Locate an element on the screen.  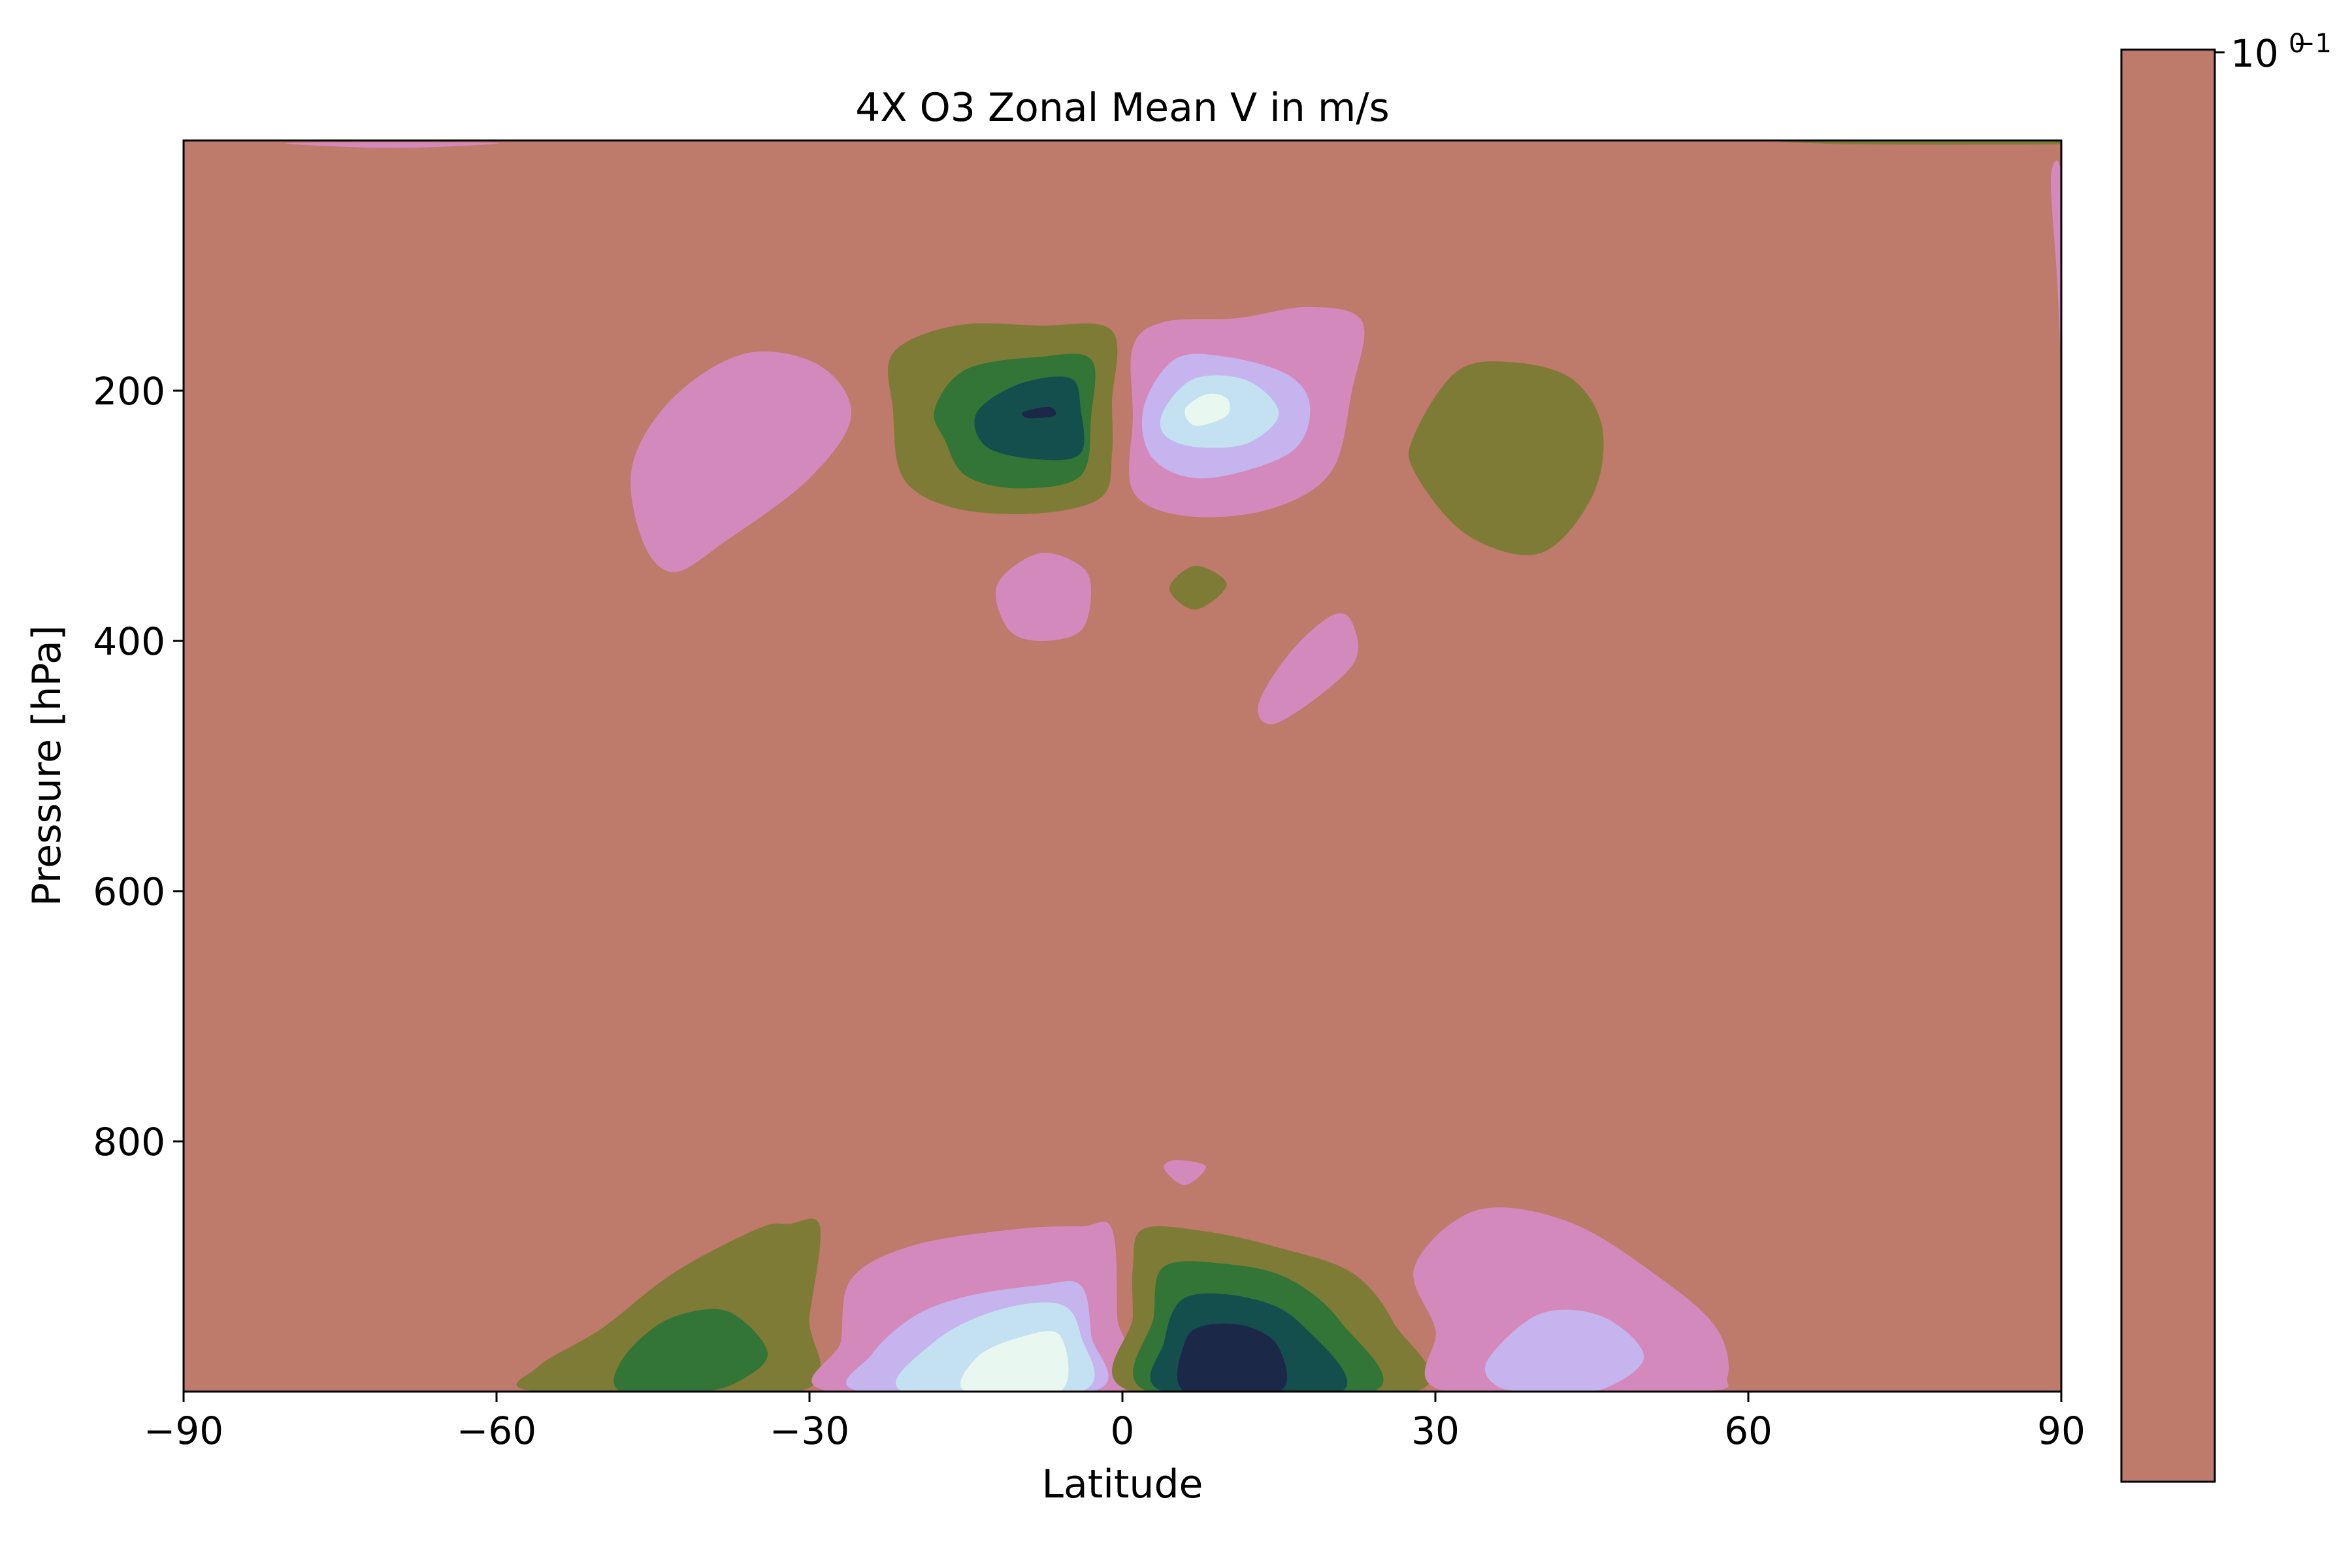
y-axis-ticks: 200 400 600 800 is located at coordinates (138, 766).